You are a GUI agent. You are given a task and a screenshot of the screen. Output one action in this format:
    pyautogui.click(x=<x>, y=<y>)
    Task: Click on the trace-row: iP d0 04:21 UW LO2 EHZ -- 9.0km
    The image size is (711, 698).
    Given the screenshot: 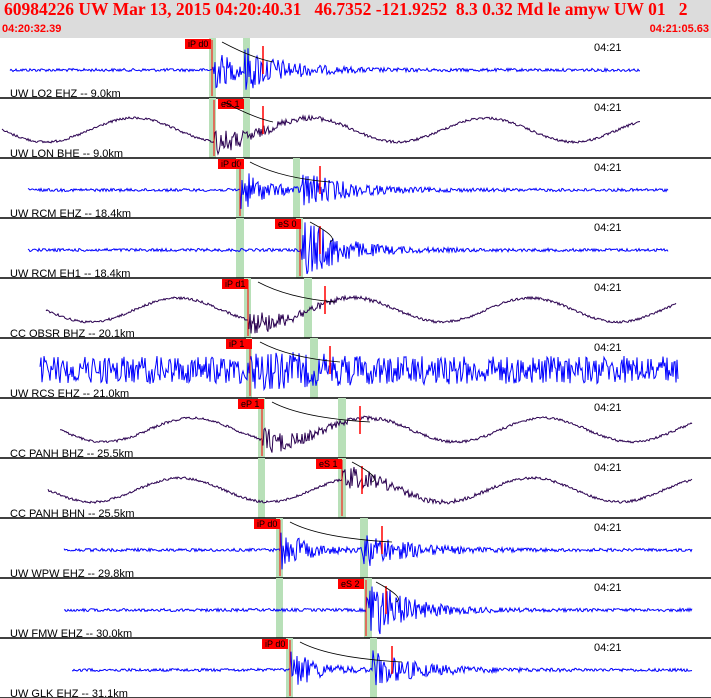 What is the action you would take?
    pyautogui.click(x=355, y=69)
    